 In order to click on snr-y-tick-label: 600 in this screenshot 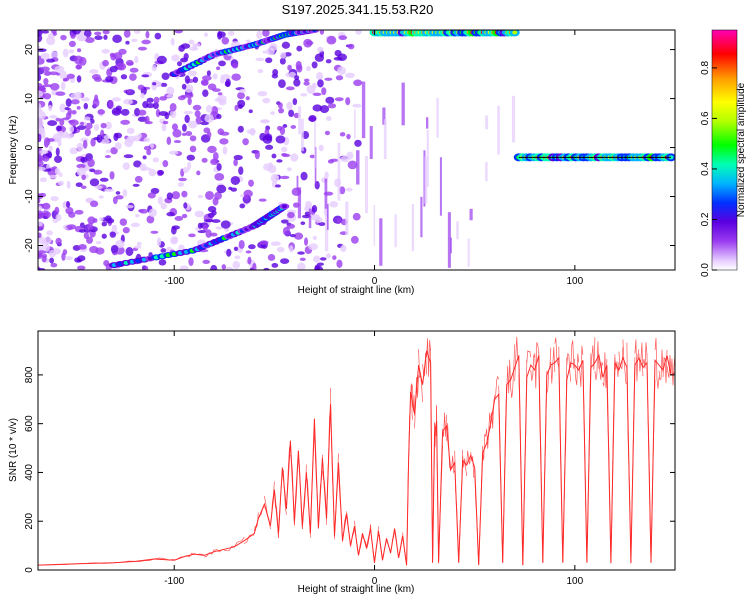, I will do `click(29, 423)`.